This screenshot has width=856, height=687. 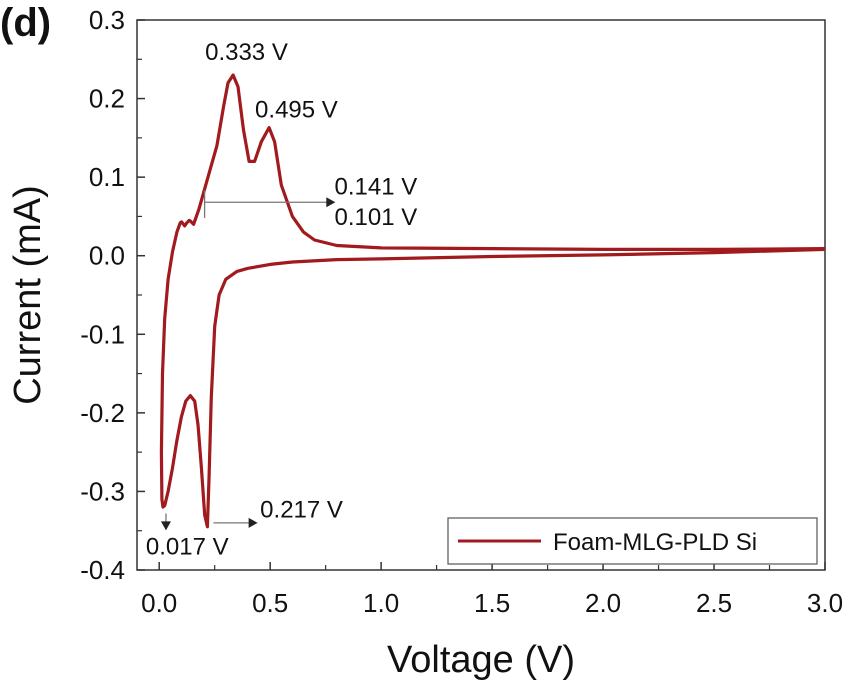 I want to click on y-axis: -0.4 -0.3 -0.2 -0.1 0.0 0.1 0.2 0.3, so click(x=112, y=295).